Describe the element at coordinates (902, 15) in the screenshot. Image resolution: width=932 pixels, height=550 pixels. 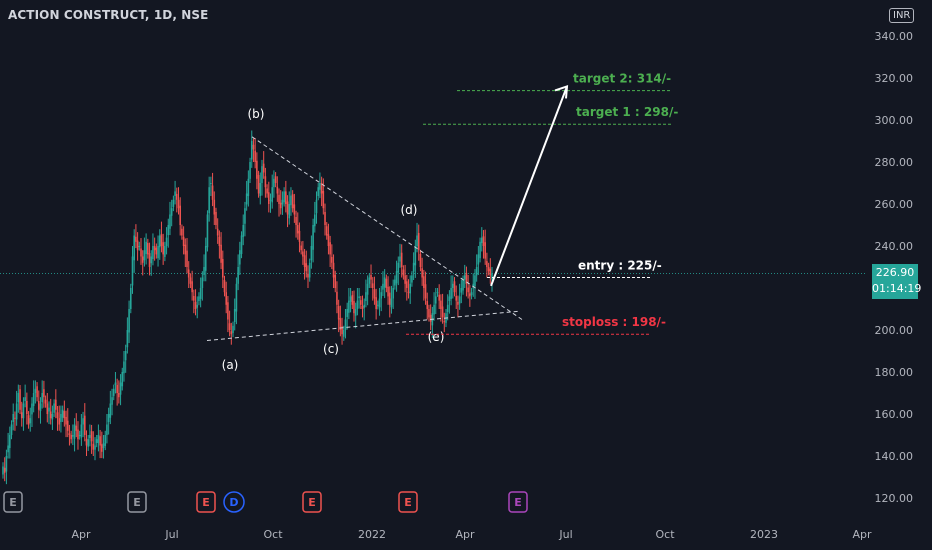
I see `currency-badge: INR` at that location.